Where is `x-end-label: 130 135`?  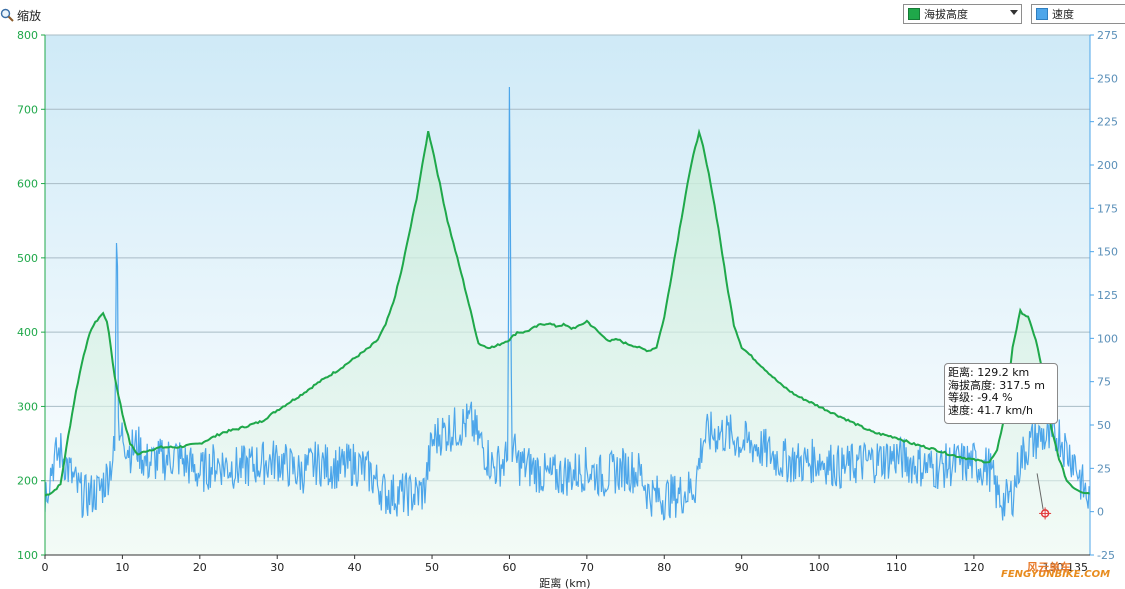
x-end-label: 130 135 is located at coordinates (1066, 567).